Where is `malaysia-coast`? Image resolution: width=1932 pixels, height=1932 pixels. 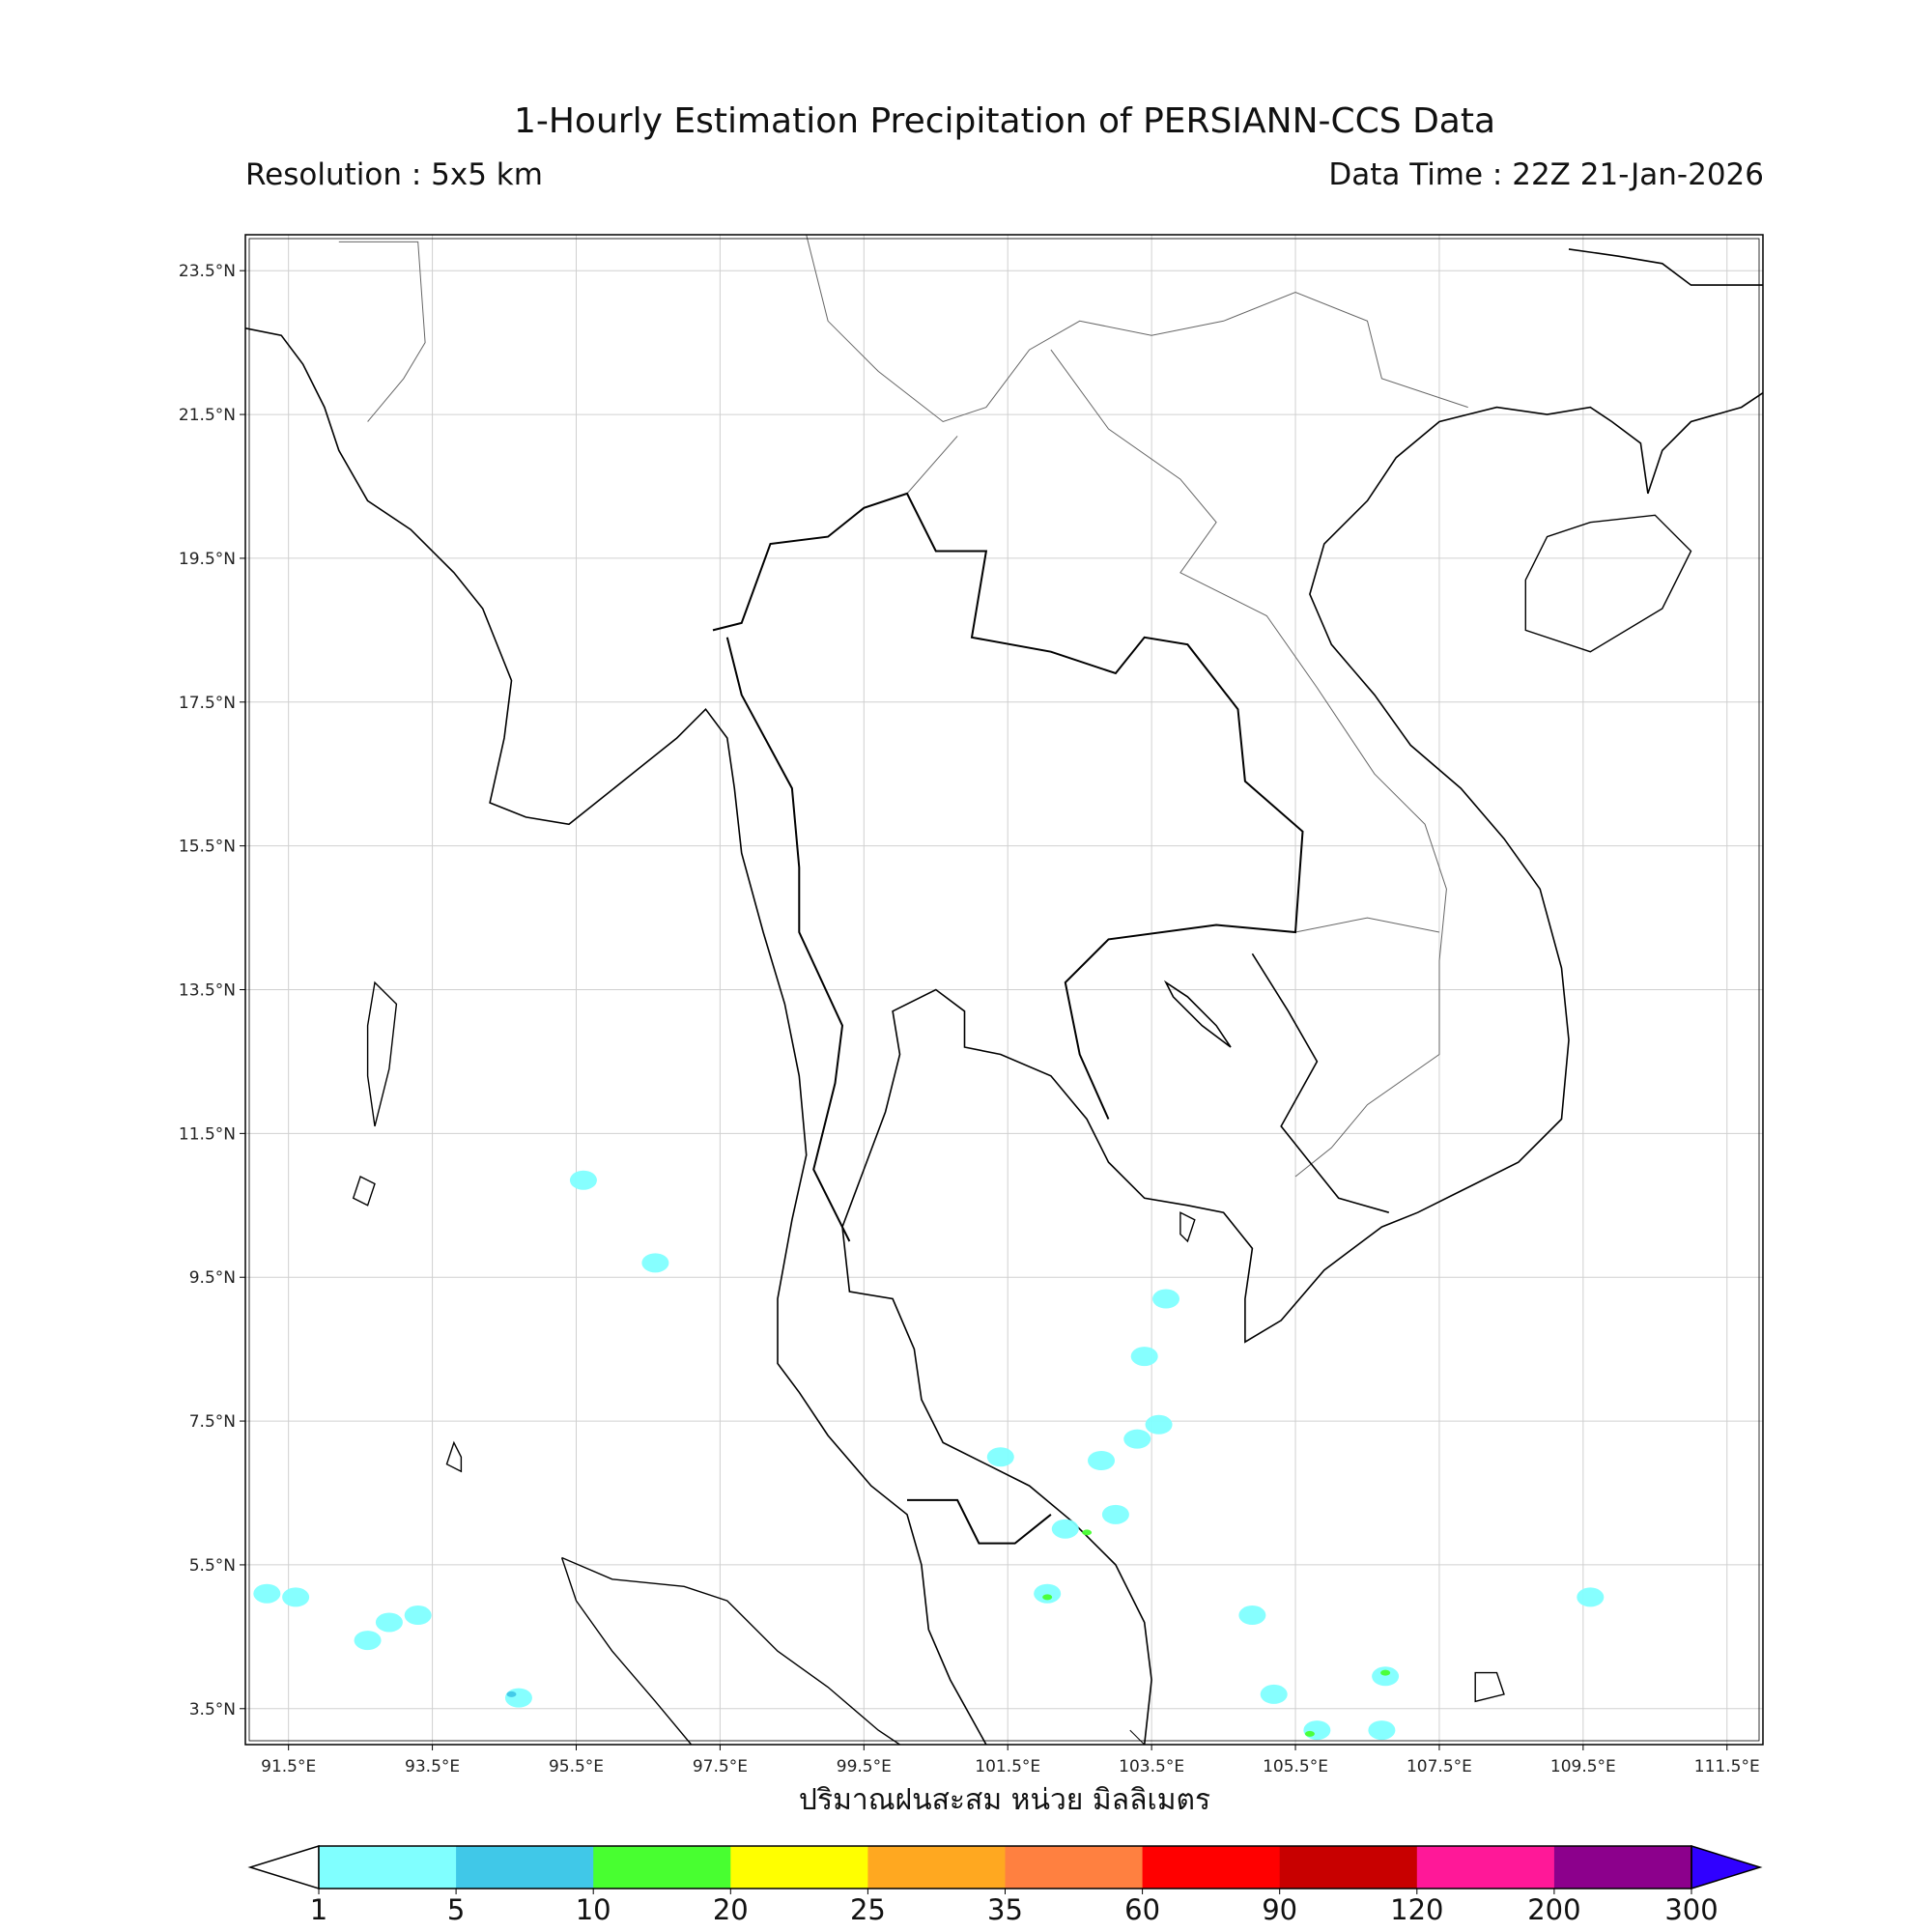 malaysia-coast is located at coordinates (1137, 1737).